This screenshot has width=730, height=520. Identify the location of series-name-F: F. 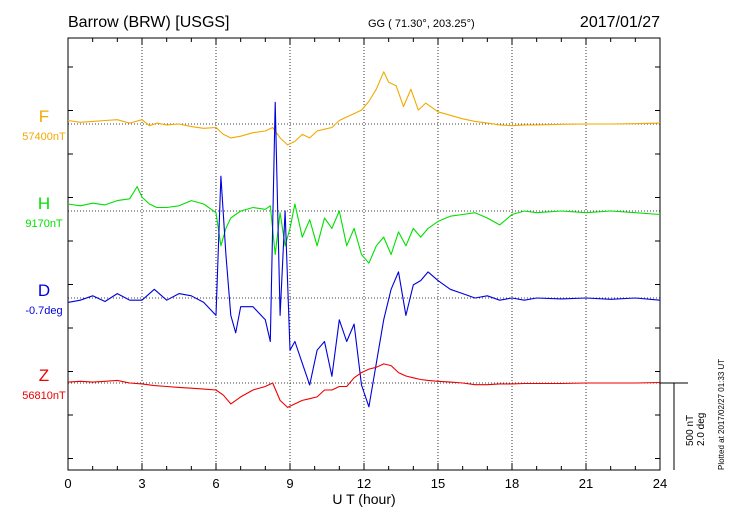
(44, 116).